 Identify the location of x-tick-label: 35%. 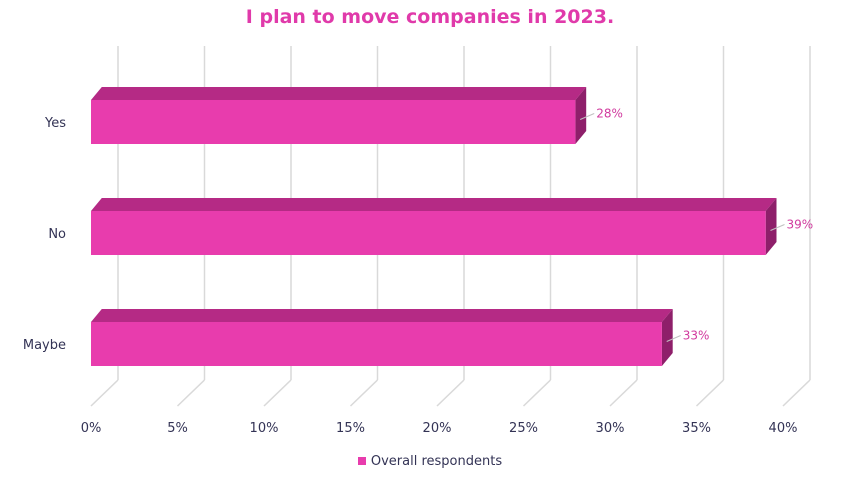
(696, 428).